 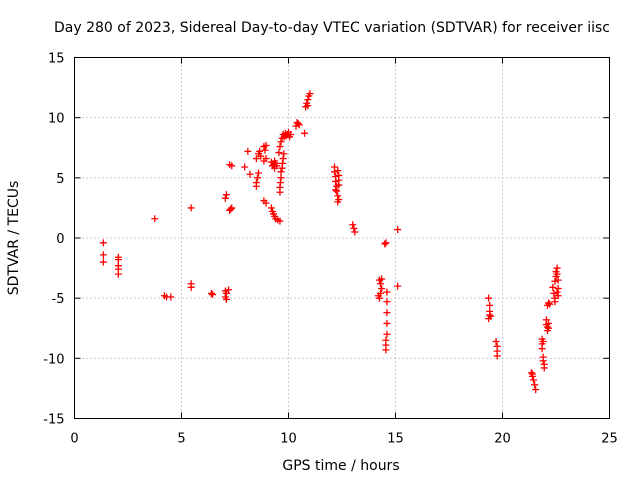 I want to click on y-axis-label: SDTVAR / TECUs, so click(x=14, y=238).